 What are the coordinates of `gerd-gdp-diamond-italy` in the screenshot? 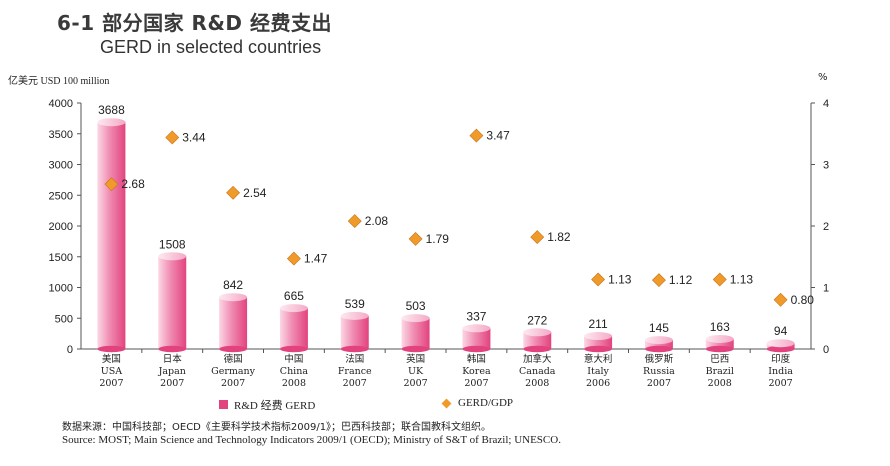 It's located at (598, 279).